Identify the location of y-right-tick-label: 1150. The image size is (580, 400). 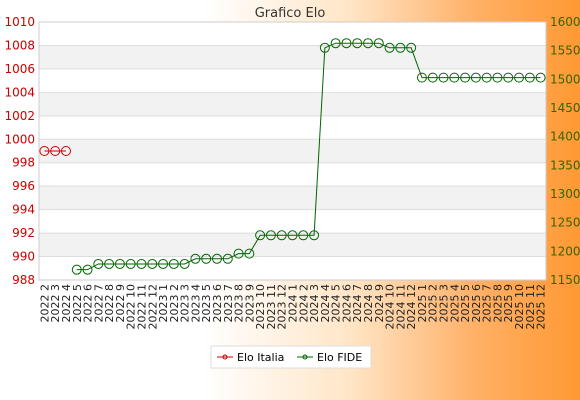
(565, 280).